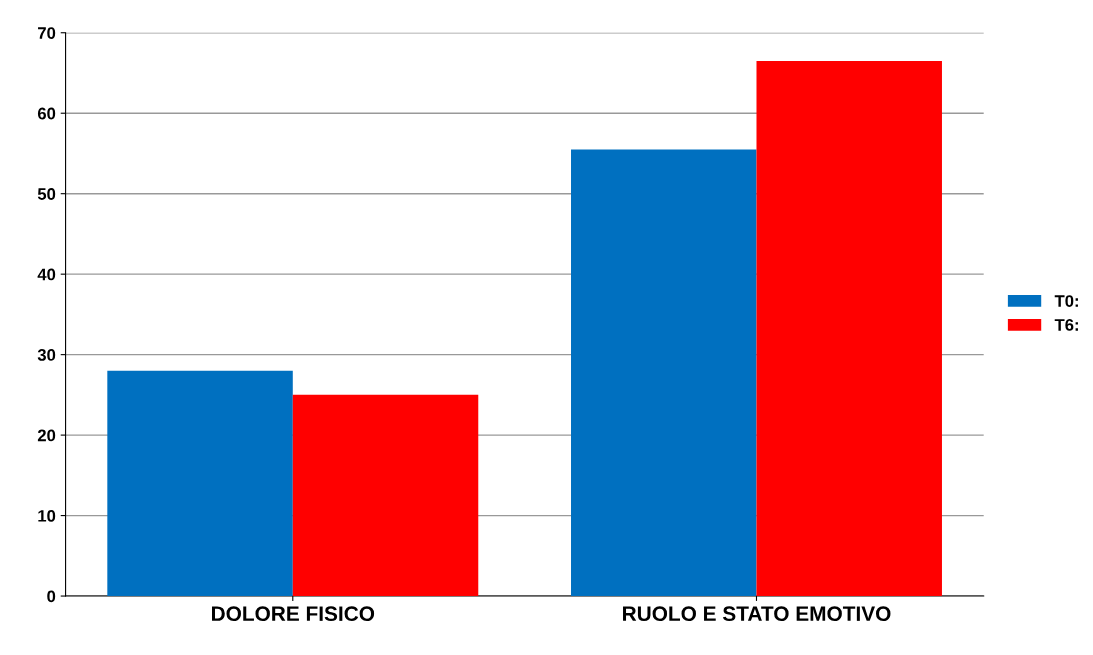 The image size is (1093, 655). What do you see at coordinates (757, 614) in the screenshot?
I see `x-tick-label: RUOLO E STATO EMOTIVO` at bounding box center [757, 614].